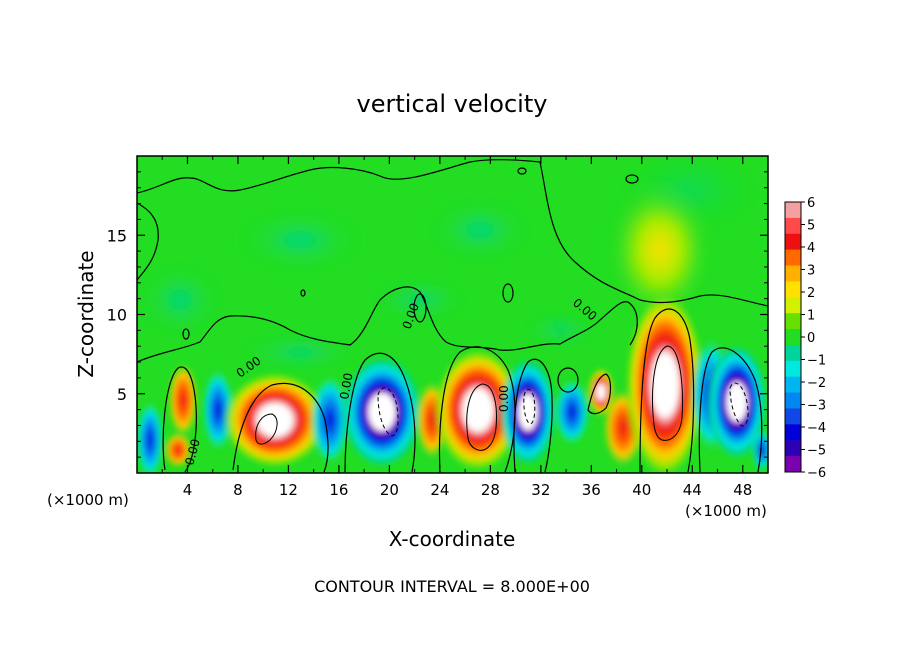 This screenshot has width=904, height=654. What do you see at coordinates (238, 490) in the screenshot?
I see `x-tick-label: 8` at bounding box center [238, 490].